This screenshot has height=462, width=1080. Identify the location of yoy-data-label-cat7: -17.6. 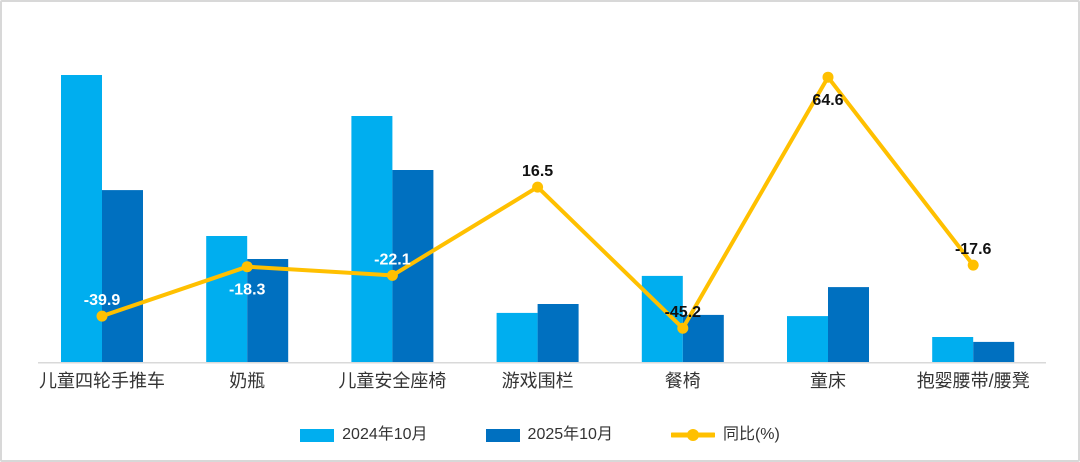
(973, 249).